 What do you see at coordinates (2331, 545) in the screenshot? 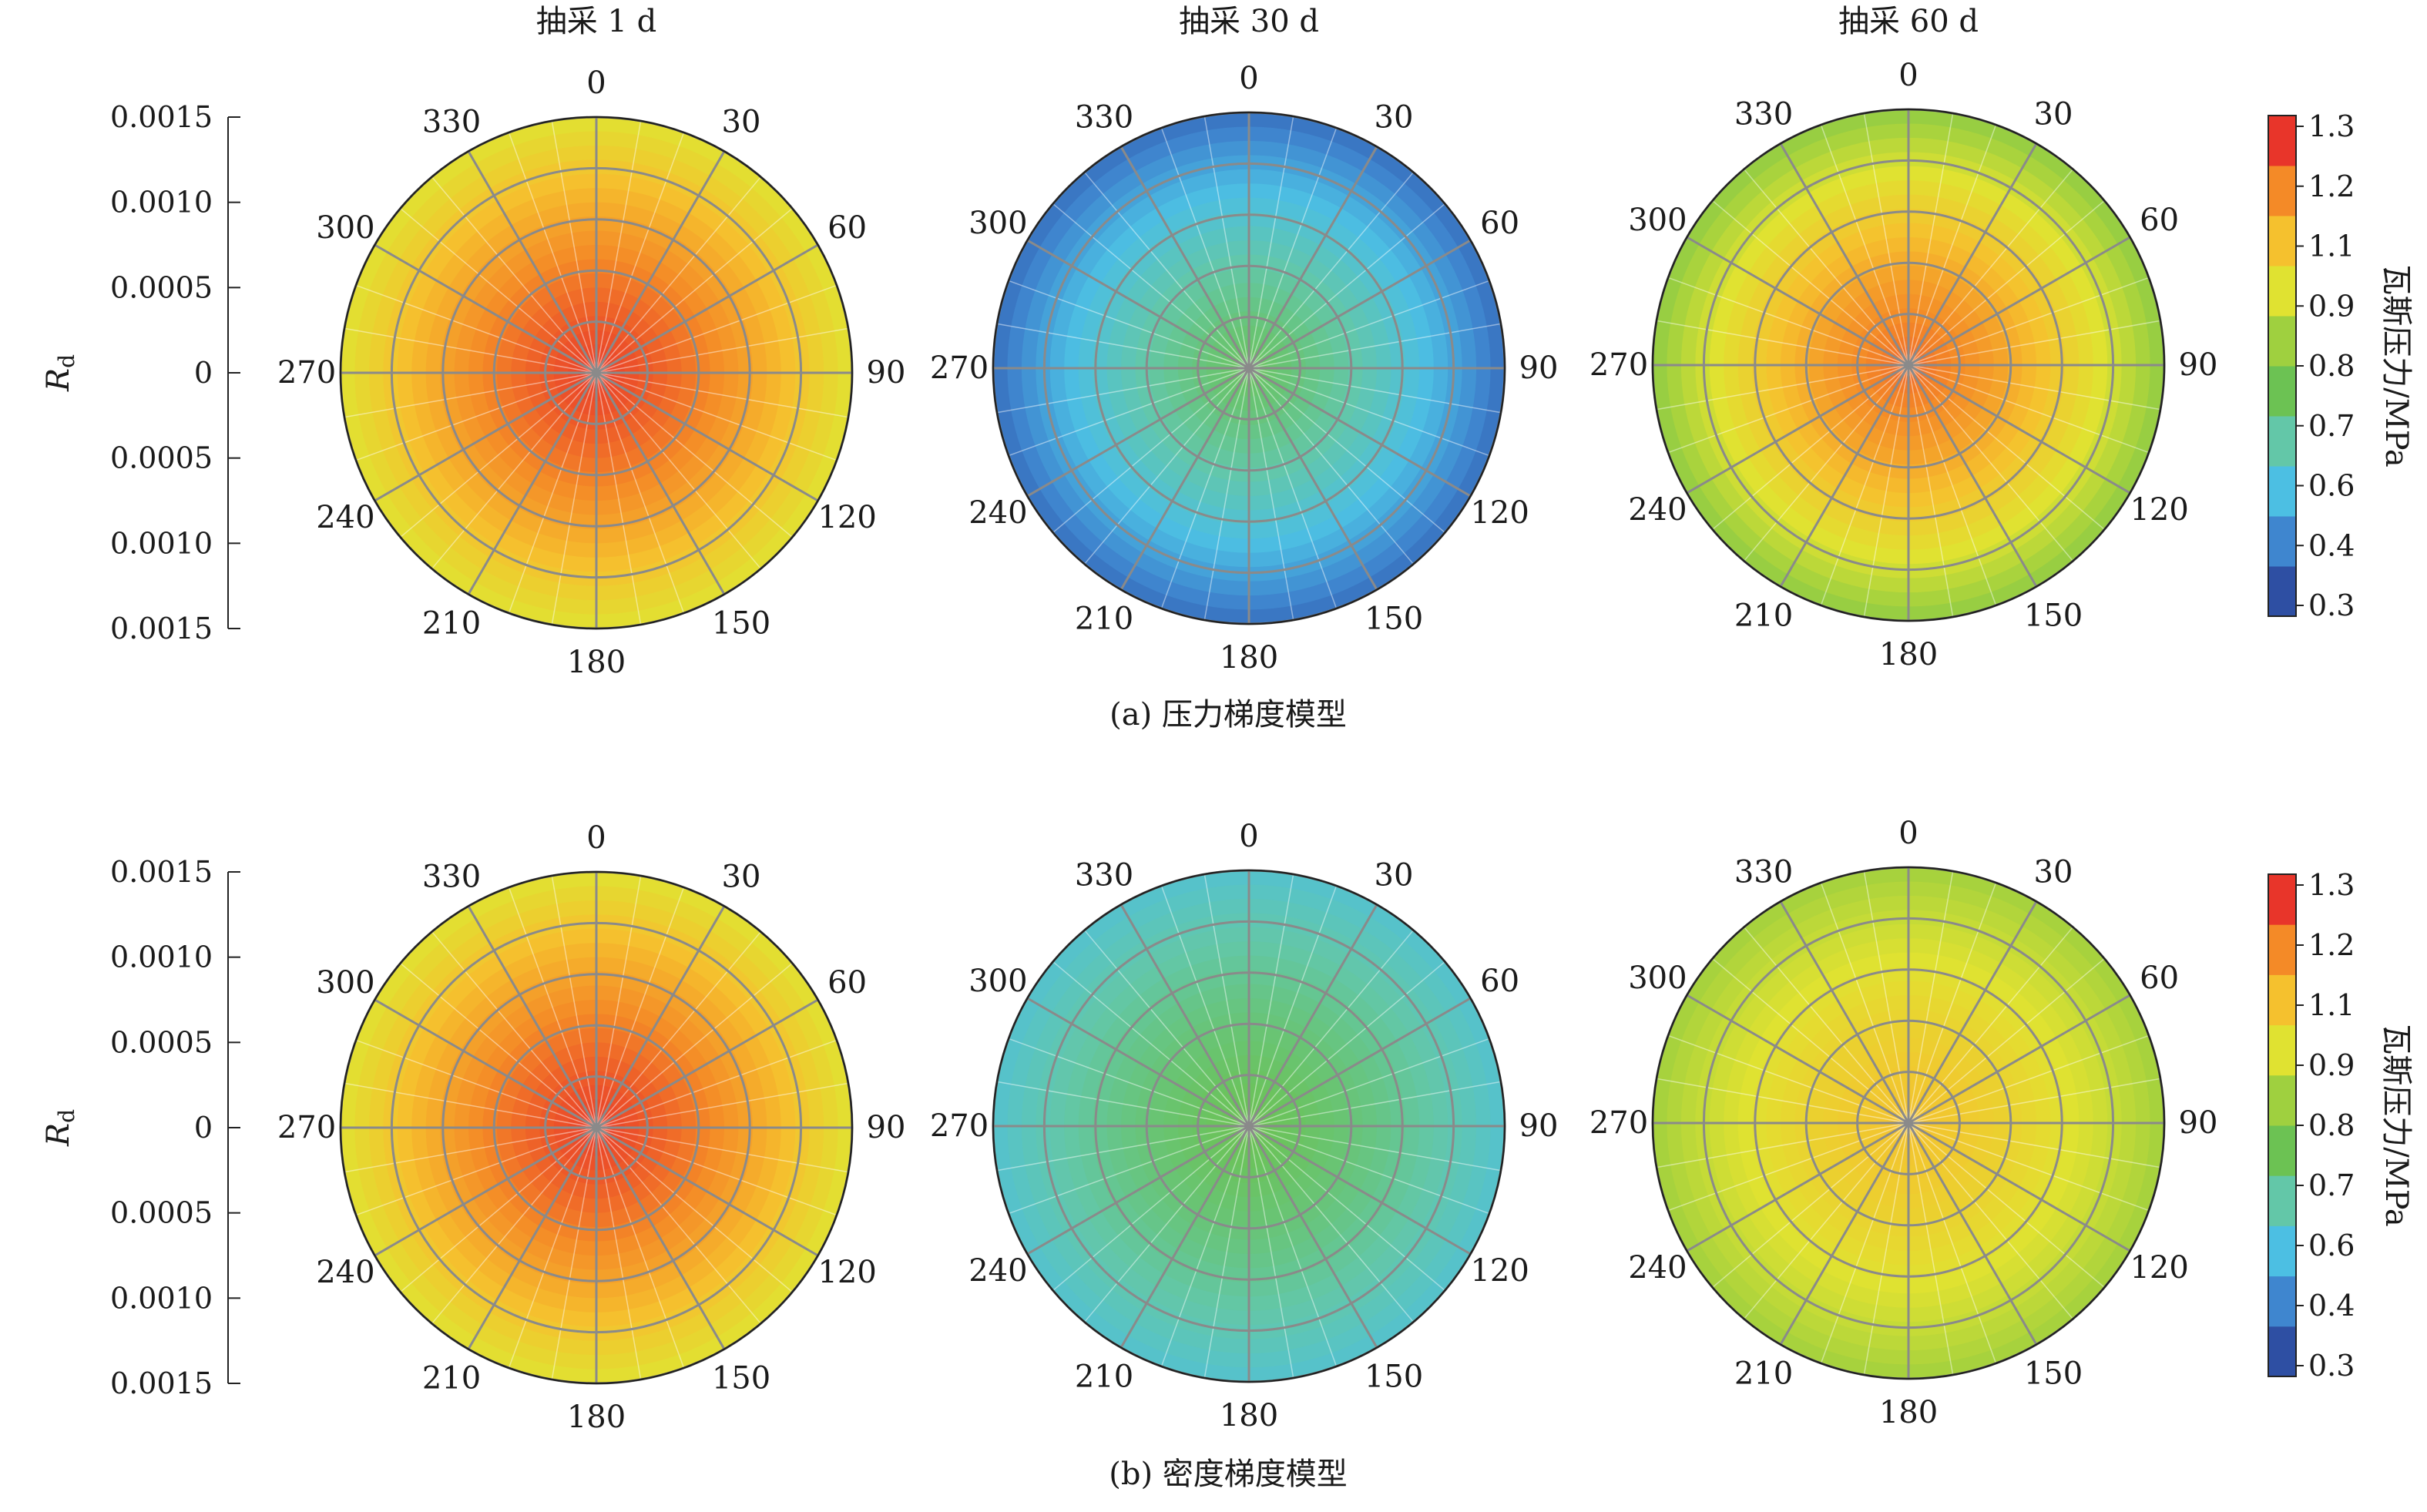
I see `colorbar-tick-label: 0.4` at bounding box center [2331, 545].